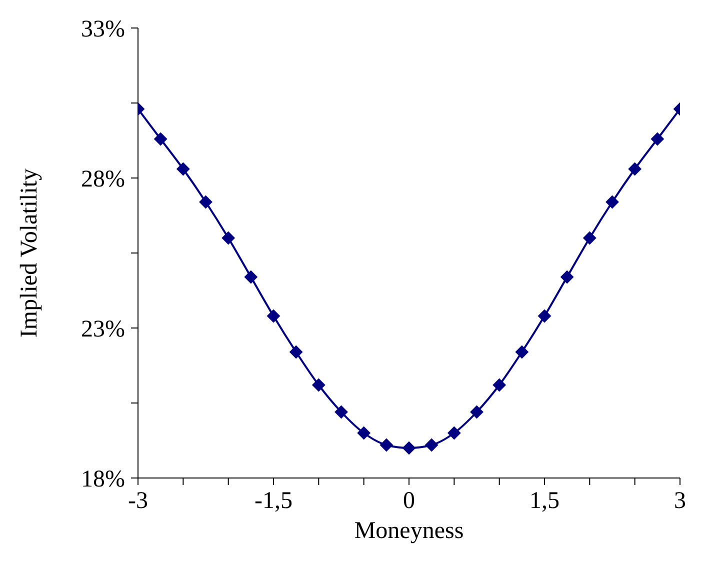 The width and height of the screenshot is (708, 570). What do you see at coordinates (103, 479) in the screenshot?
I see `y-tick-label: 18%` at bounding box center [103, 479].